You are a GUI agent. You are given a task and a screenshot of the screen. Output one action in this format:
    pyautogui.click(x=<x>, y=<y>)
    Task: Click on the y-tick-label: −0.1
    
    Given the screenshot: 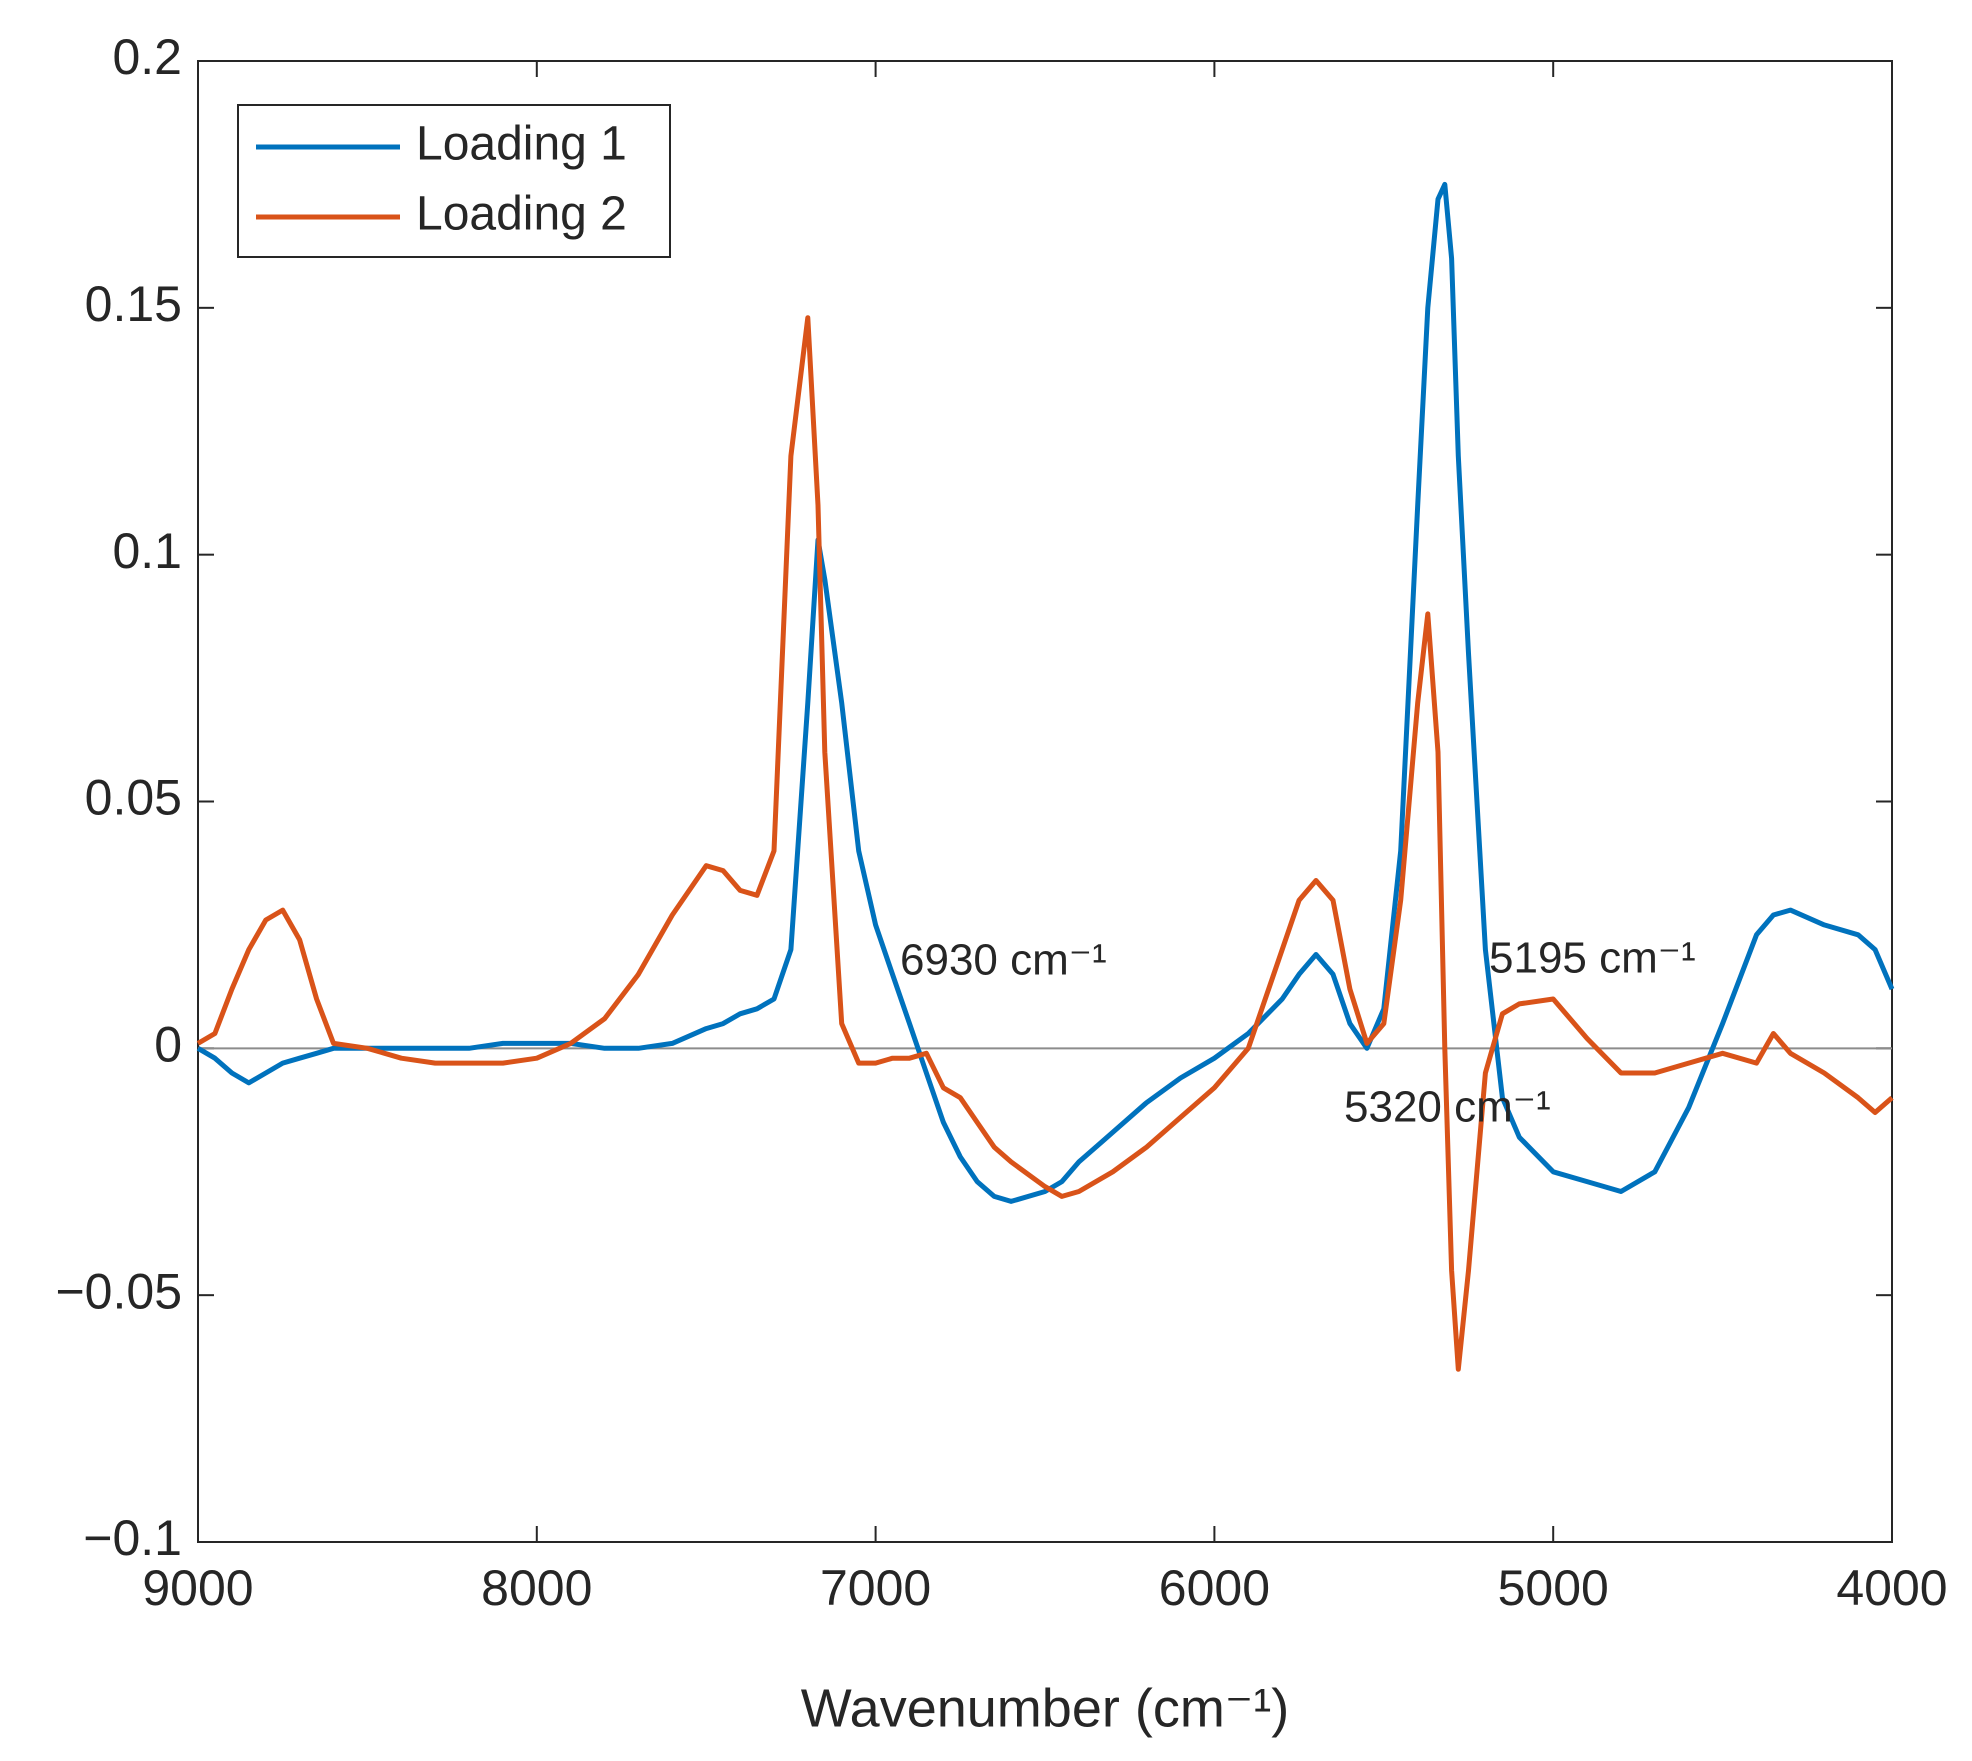 What is the action you would take?
    pyautogui.click(x=132, y=1538)
    